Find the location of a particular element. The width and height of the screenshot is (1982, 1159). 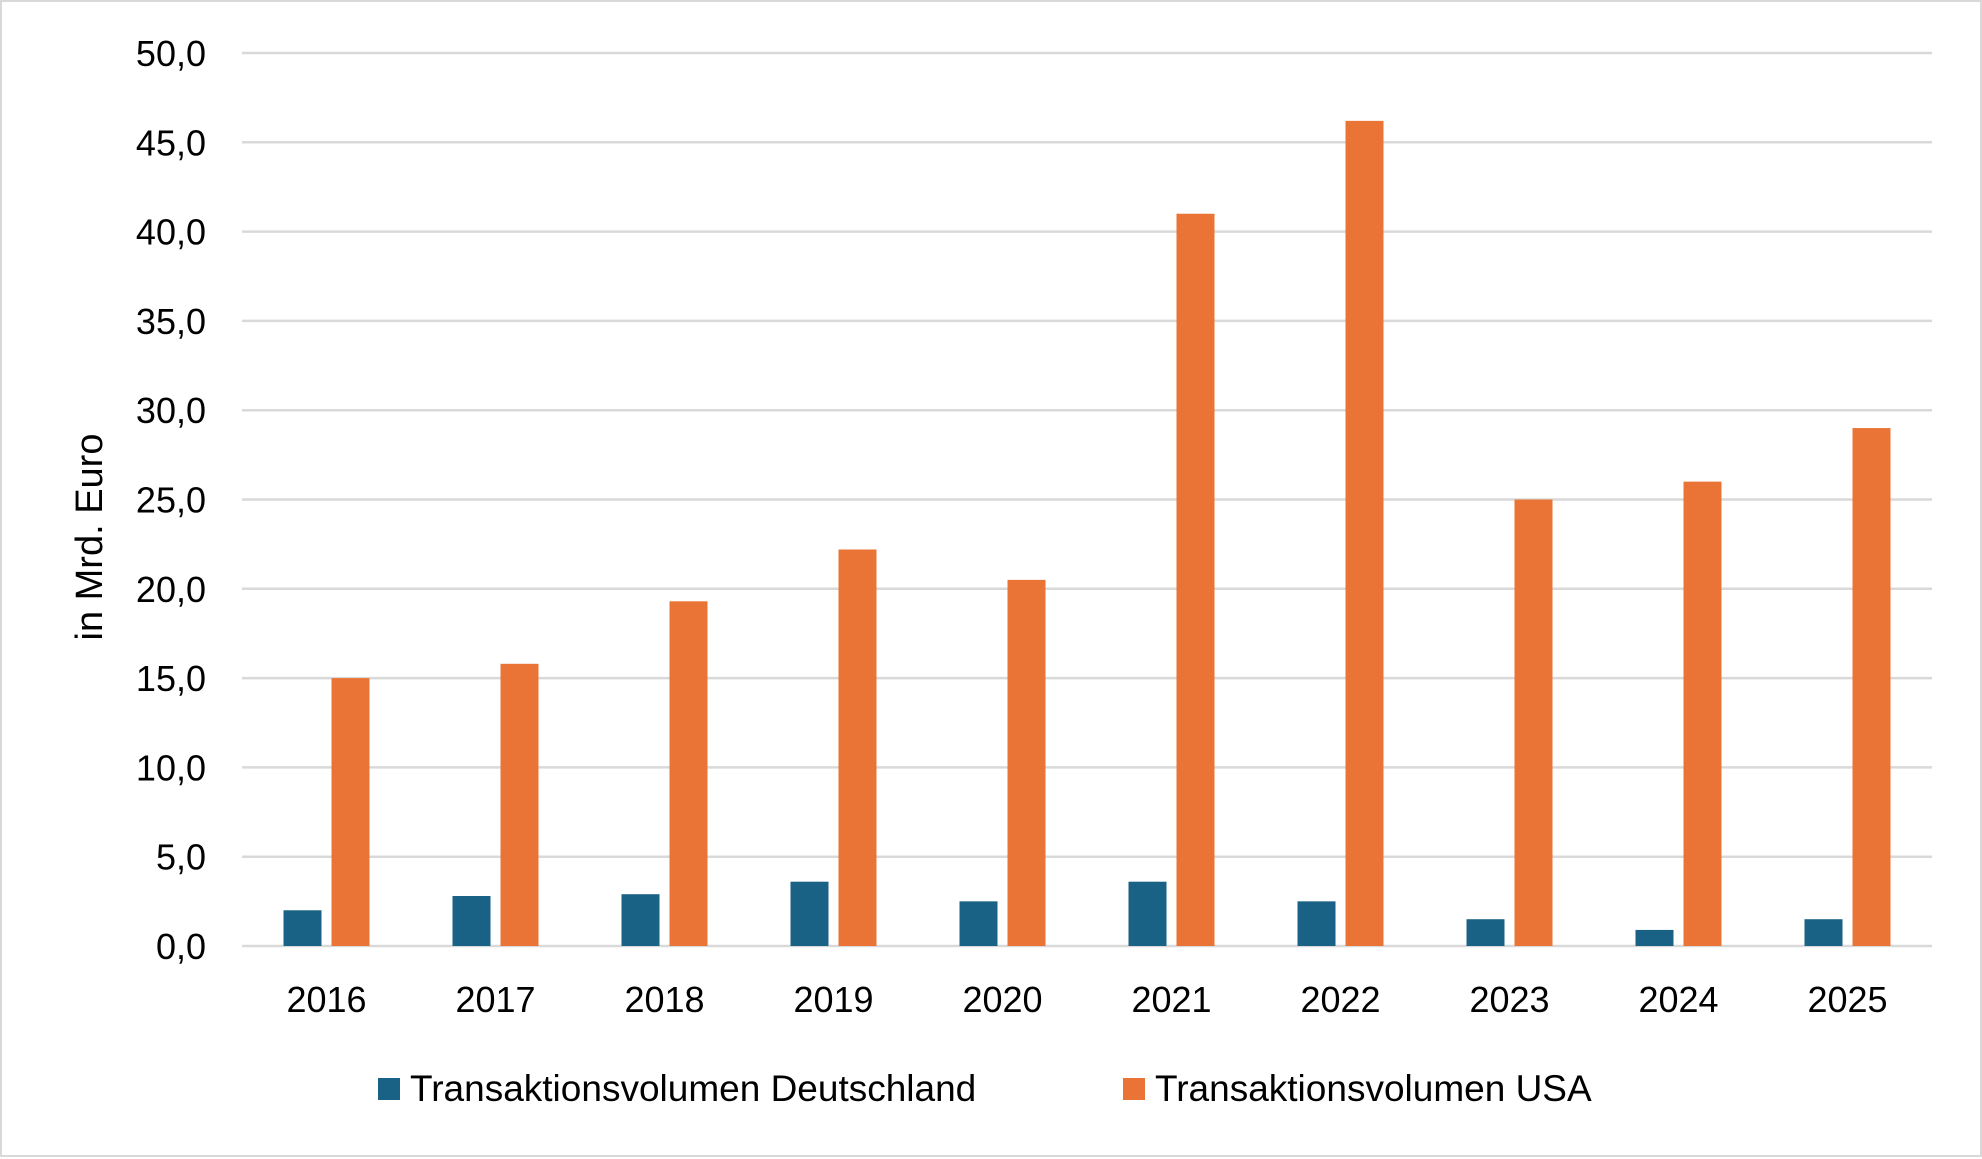

x-tick-label: 2020 is located at coordinates (1002, 999).